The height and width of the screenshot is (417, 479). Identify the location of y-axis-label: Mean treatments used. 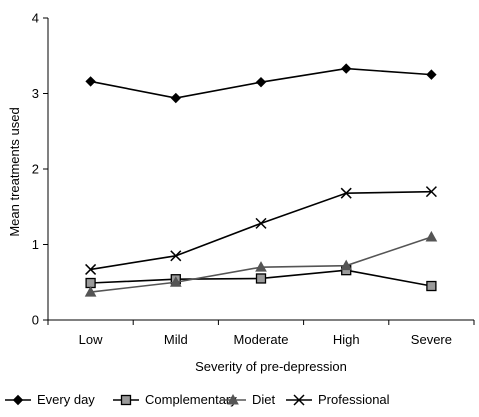
(14, 171).